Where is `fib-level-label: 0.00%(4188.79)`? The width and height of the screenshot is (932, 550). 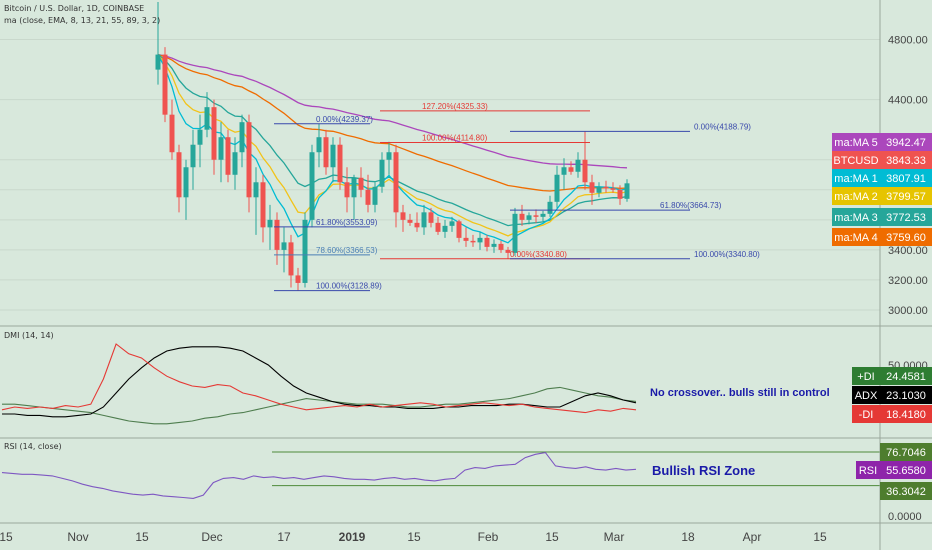
fib-level-label: 0.00%(4188.79) is located at coordinates (722, 126).